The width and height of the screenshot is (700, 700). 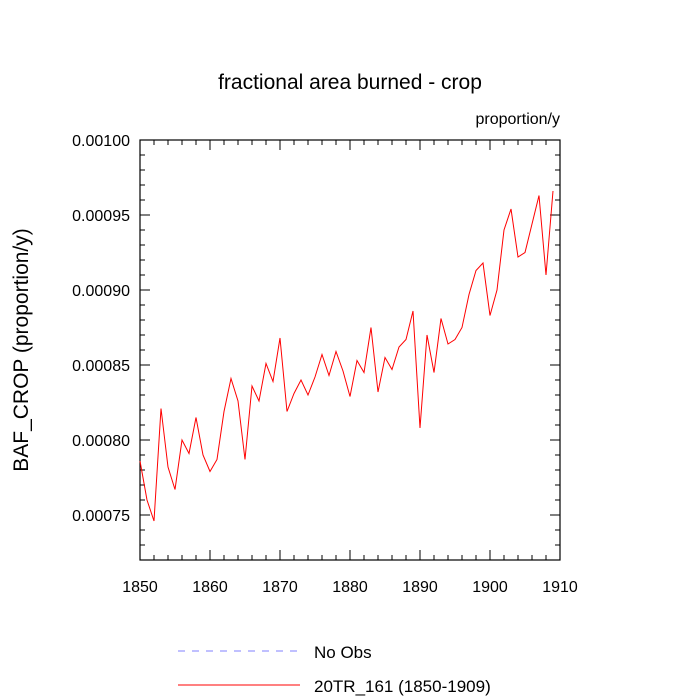 What do you see at coordinates (350, 587) in the screenshot?
I see `x-tick-label: 1880` at bounding box center [350, 587].